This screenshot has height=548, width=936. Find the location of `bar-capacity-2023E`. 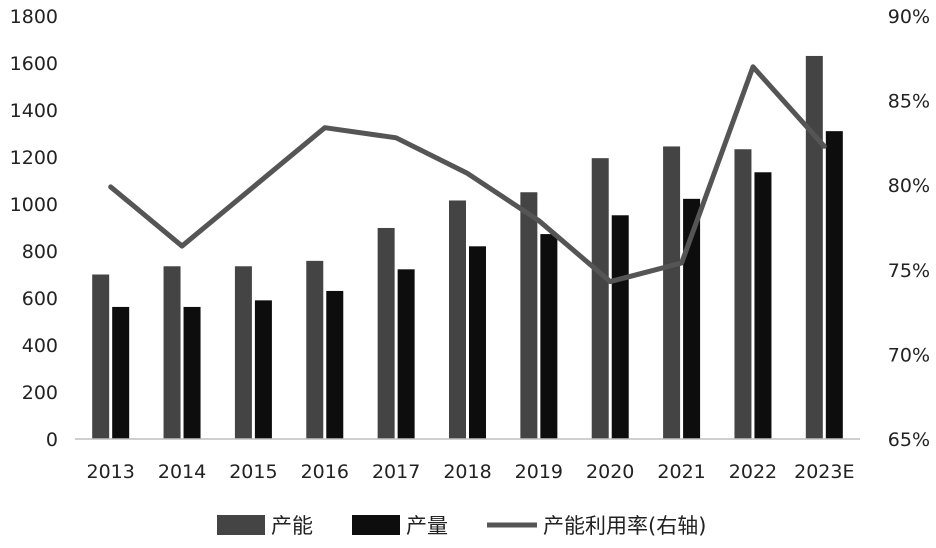

bar-capacity-2023E is located at coordinates (814, 247).